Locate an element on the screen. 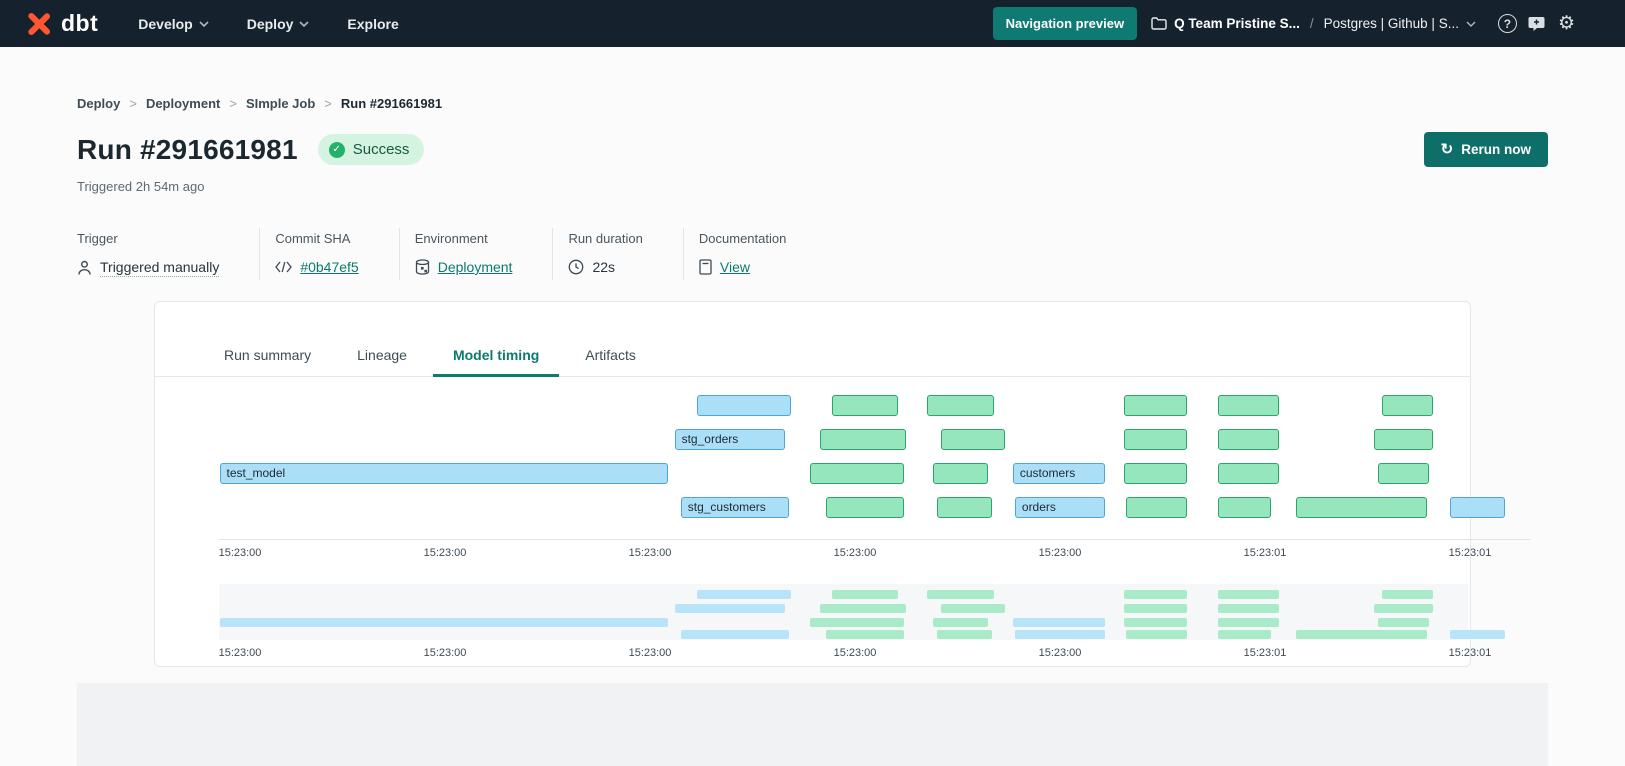 Image resolution: width=1625 pixels, height=766 pixels. clock-icon is located at coordinates (576, 267).